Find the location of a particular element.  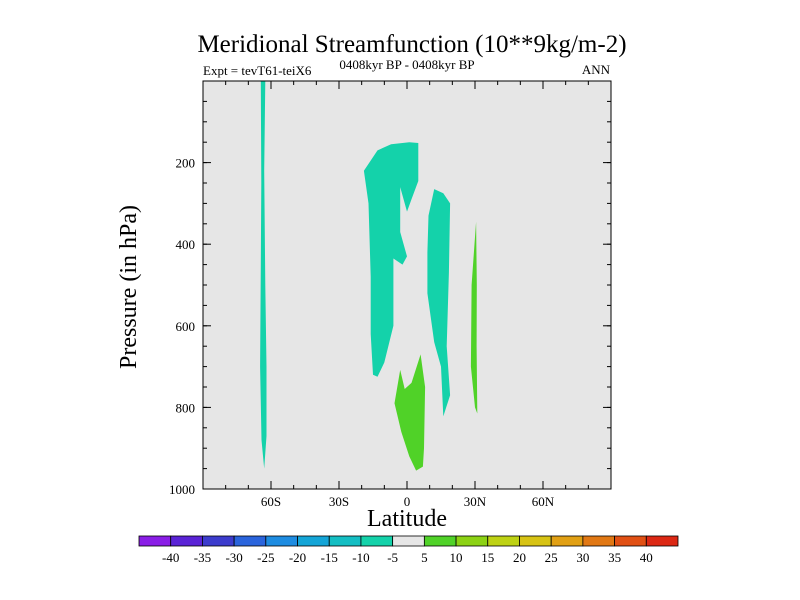

x-tick-label: 0 is located at coordinates (407, 501).